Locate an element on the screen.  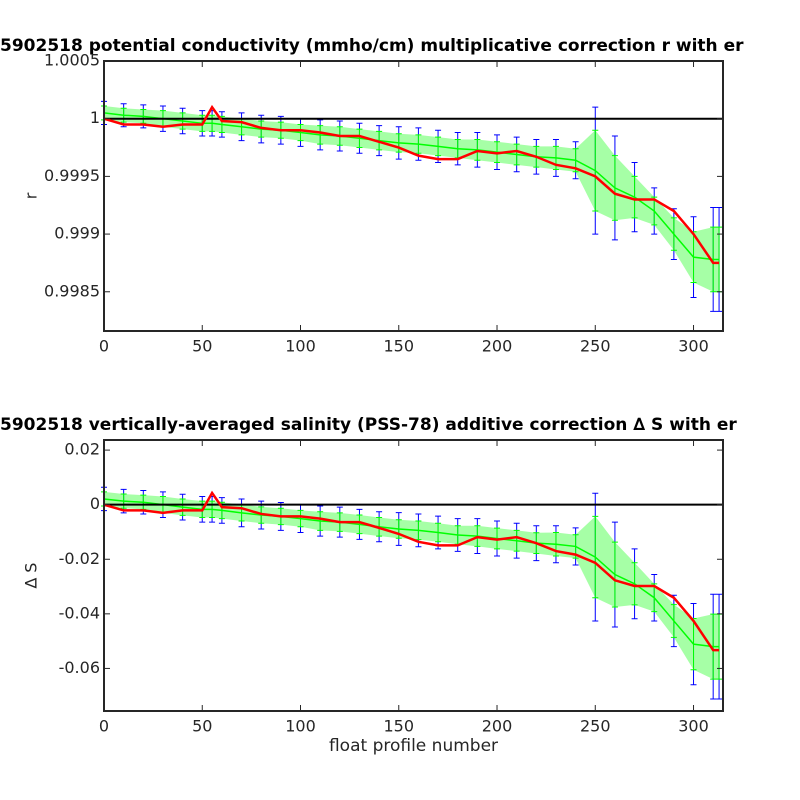
y-tick-label: -0.04 is located at coordinates (79, 612).